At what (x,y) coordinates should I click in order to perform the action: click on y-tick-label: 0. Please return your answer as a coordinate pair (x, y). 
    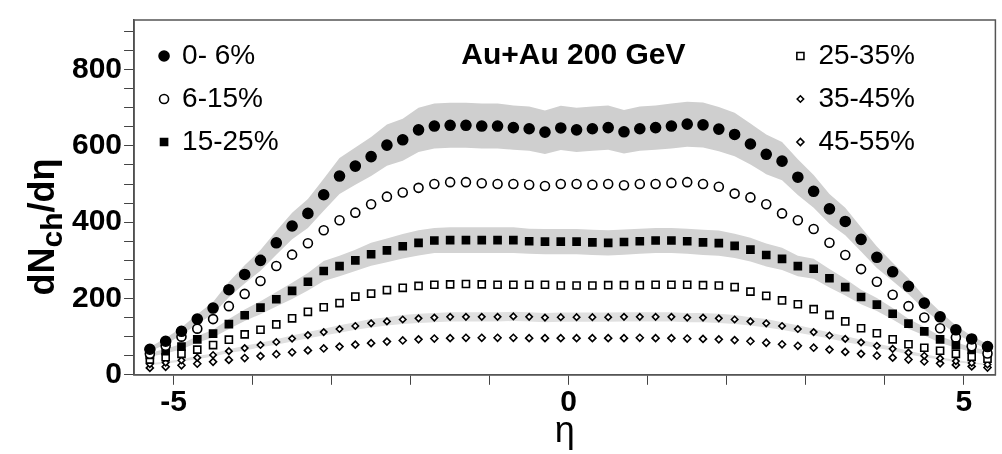
    Looking at the image, I should click on (114, 373).